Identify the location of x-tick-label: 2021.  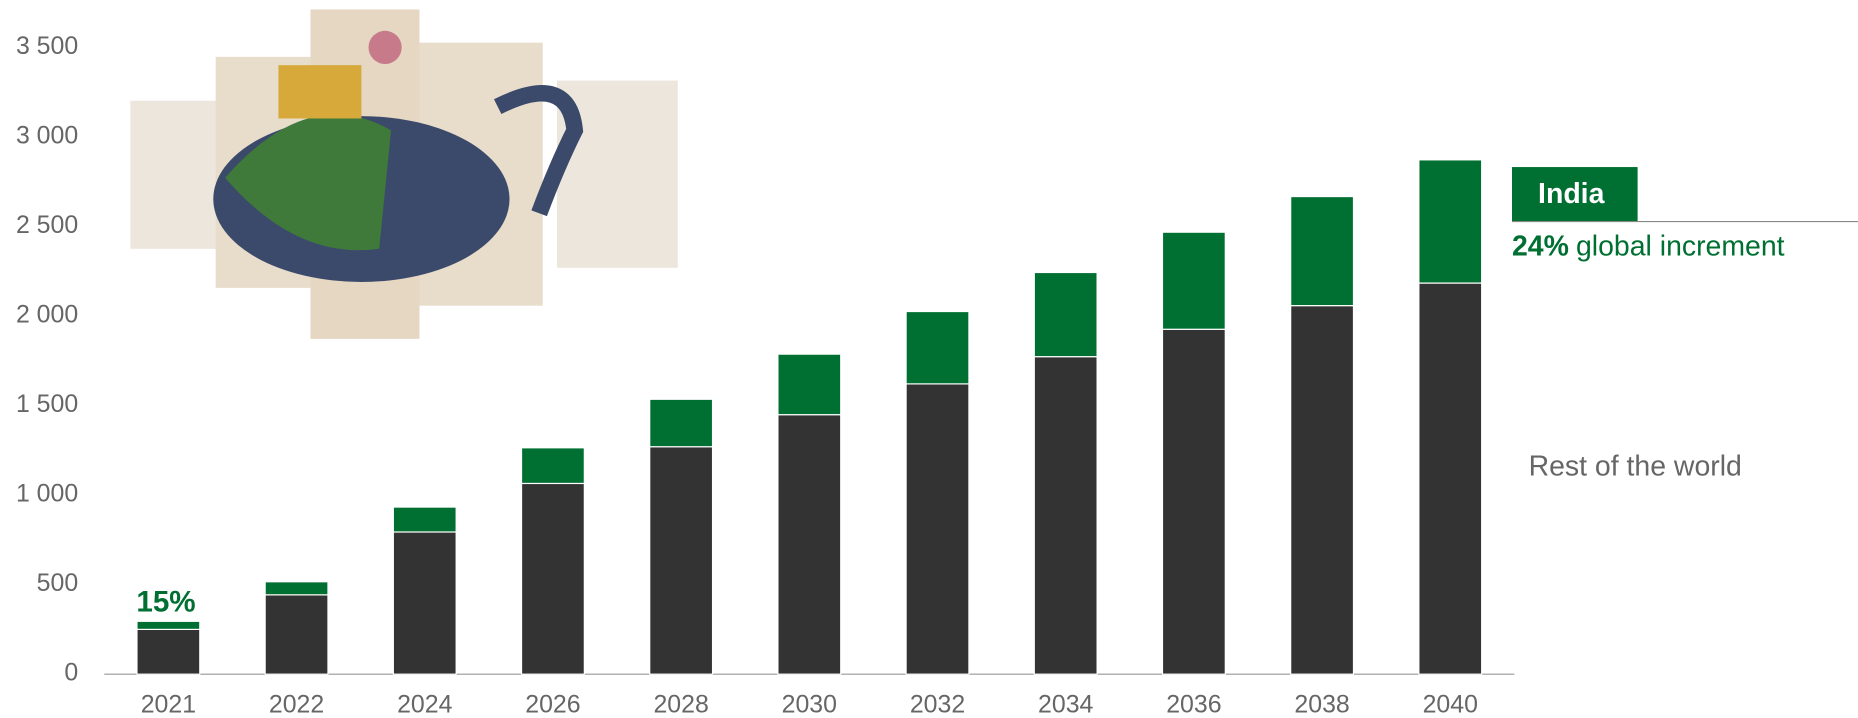
(168, 704).